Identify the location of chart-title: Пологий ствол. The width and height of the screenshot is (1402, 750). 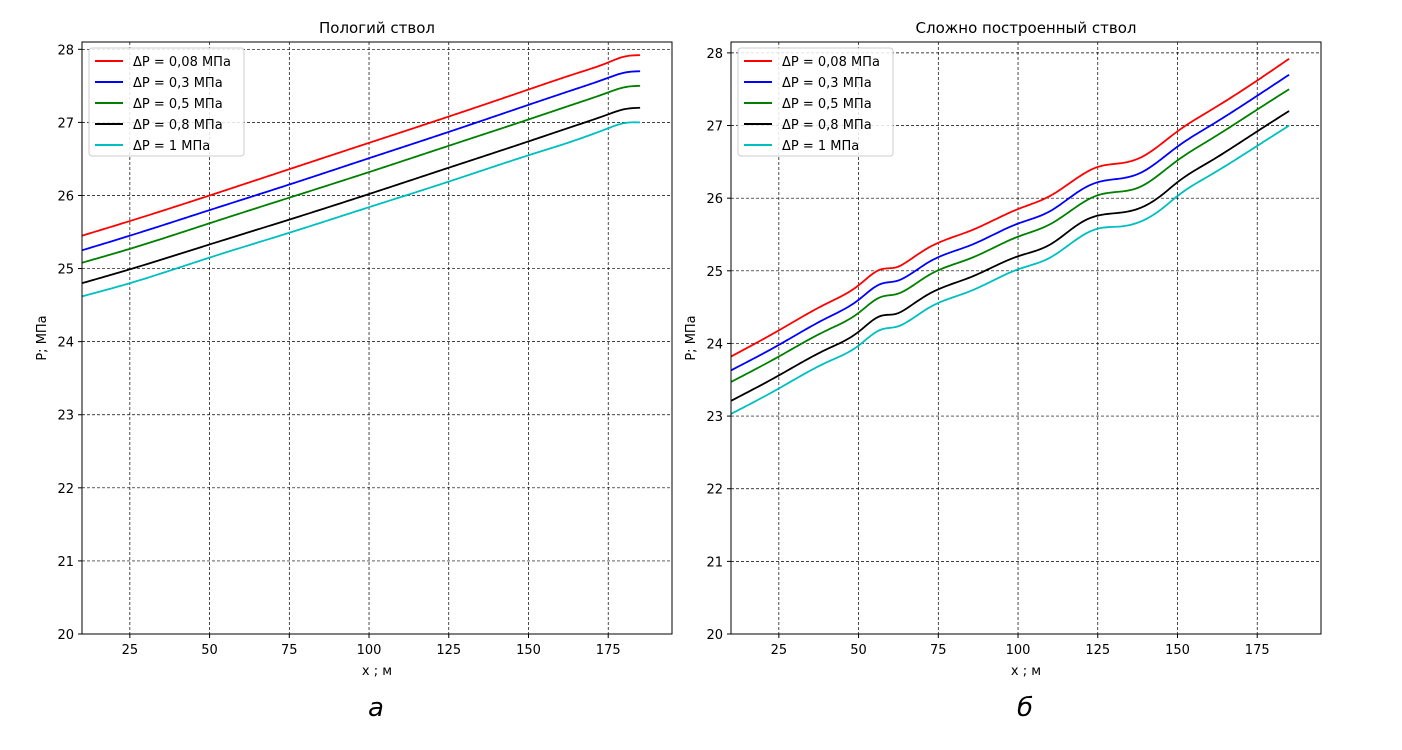
(377, 28).